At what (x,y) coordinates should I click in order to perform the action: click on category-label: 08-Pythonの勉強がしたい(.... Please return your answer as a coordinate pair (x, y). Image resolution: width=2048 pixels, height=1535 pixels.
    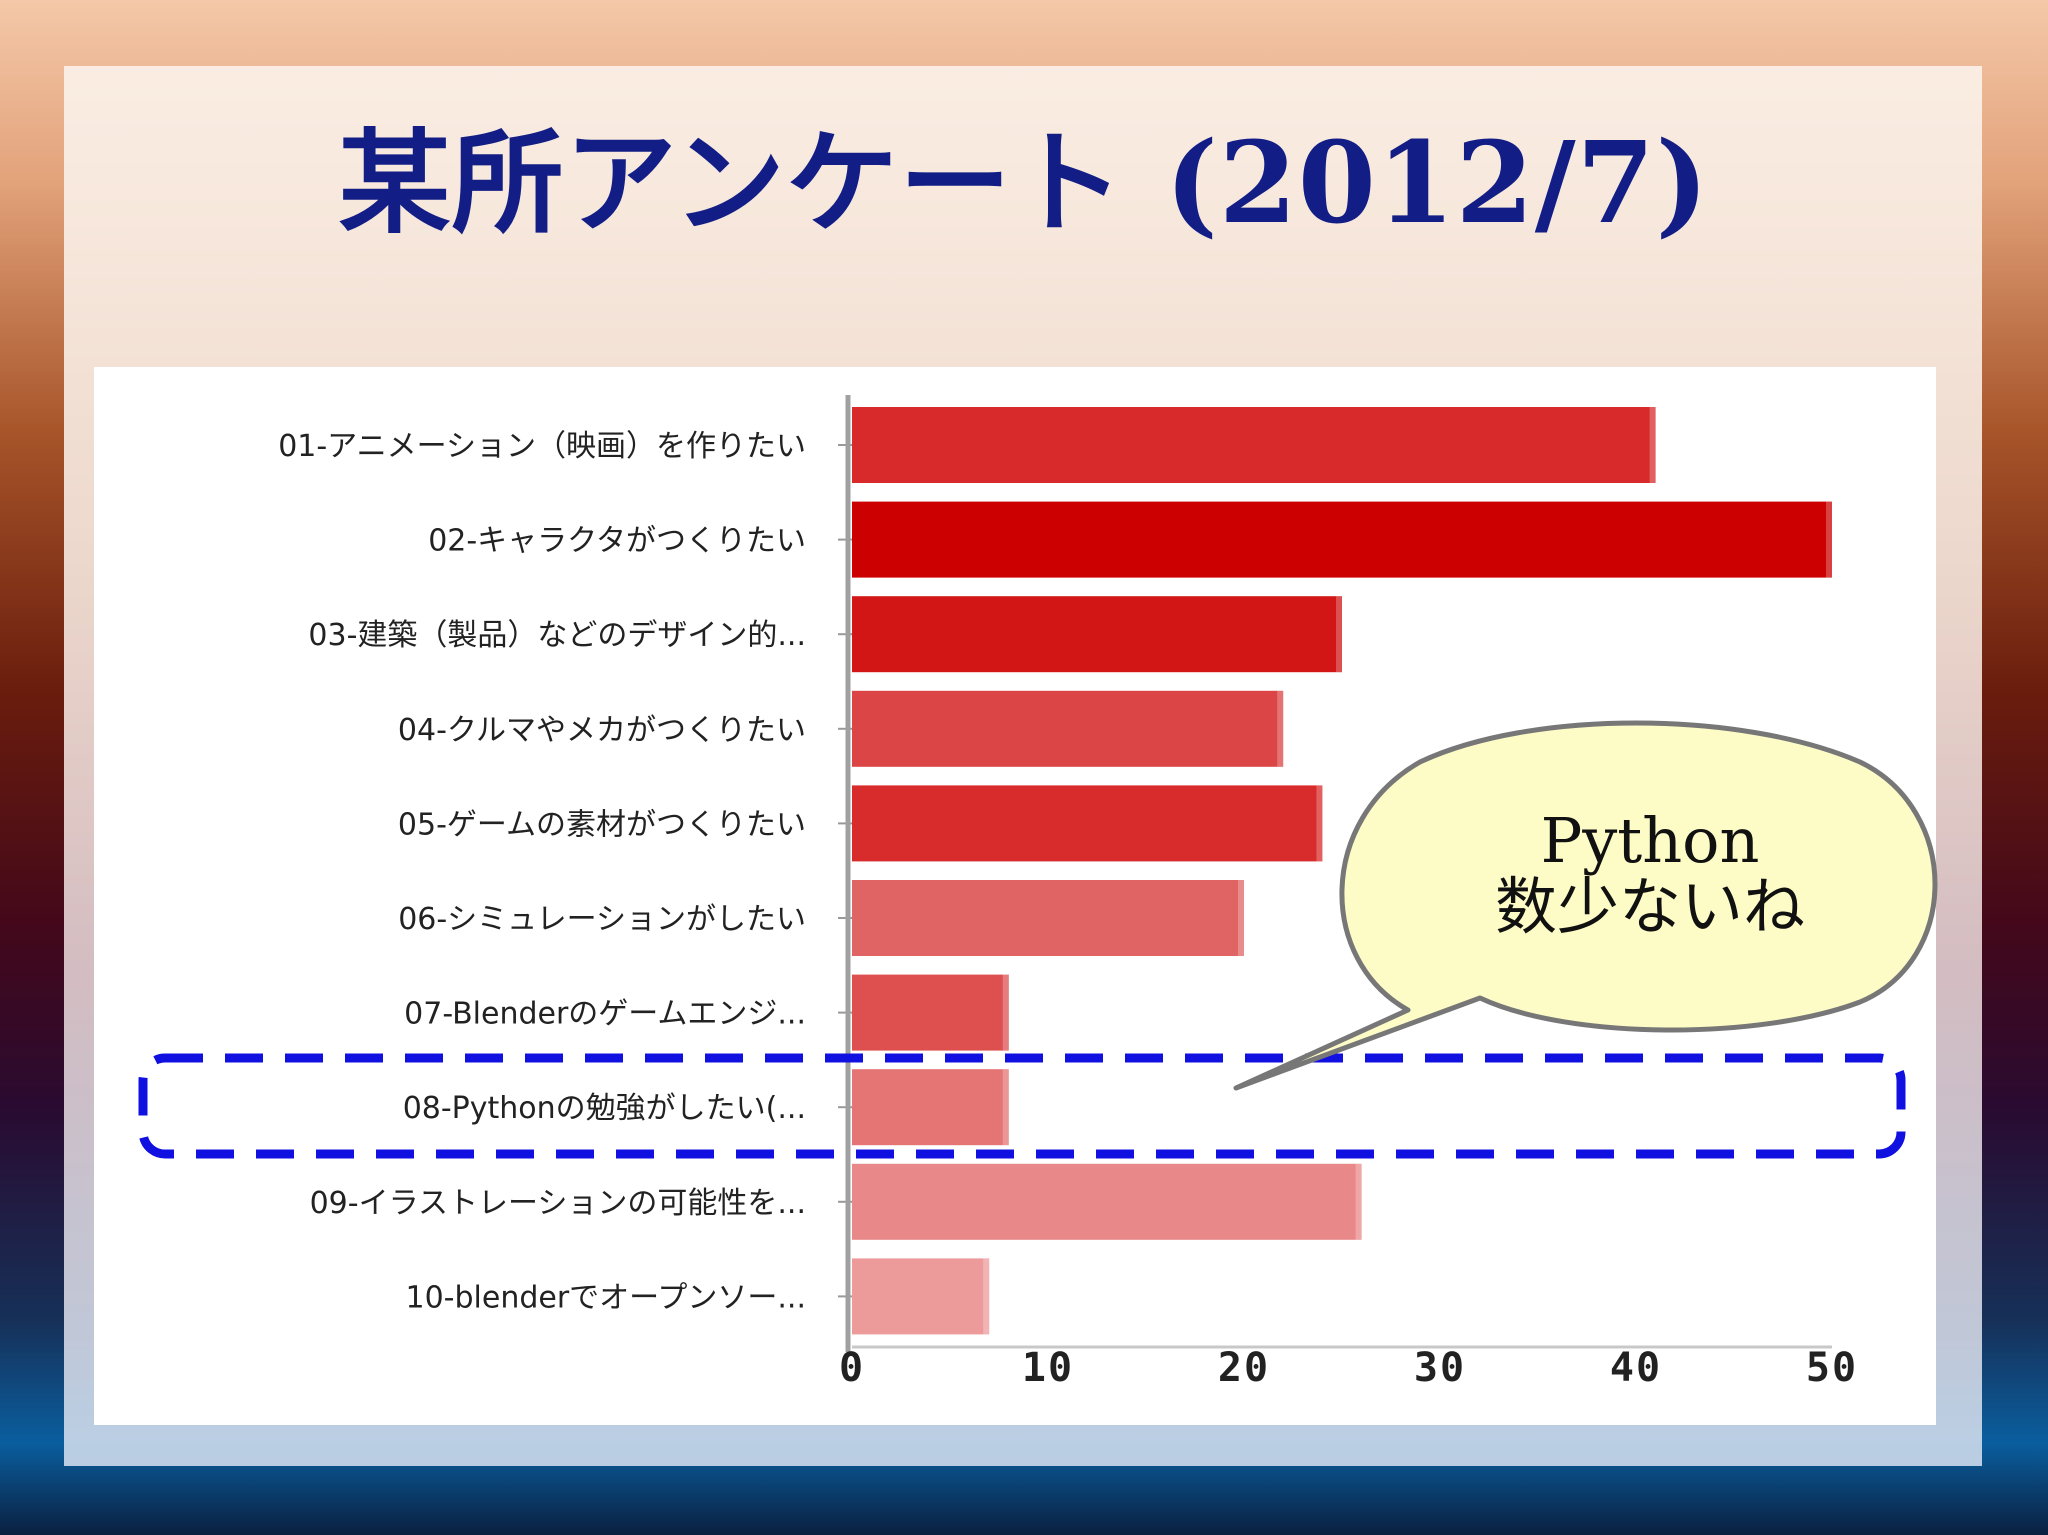
    Looking at the image, I should click on (604, 1108).